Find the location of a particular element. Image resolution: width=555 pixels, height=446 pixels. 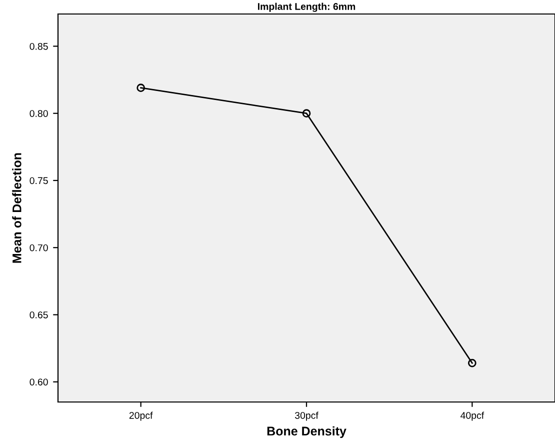

x-tick-label: 20pcf is located at coordinates (141, 416).